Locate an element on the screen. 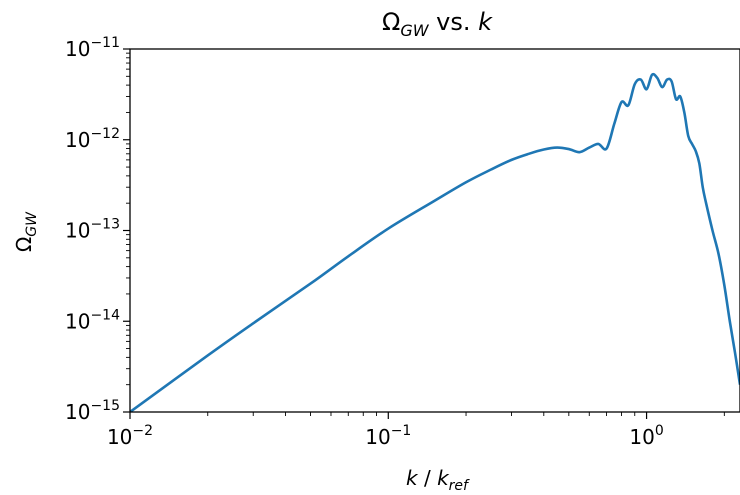 The image size is (740, 495). x-axis-label: k / kref is located at coordinates (438, 480).